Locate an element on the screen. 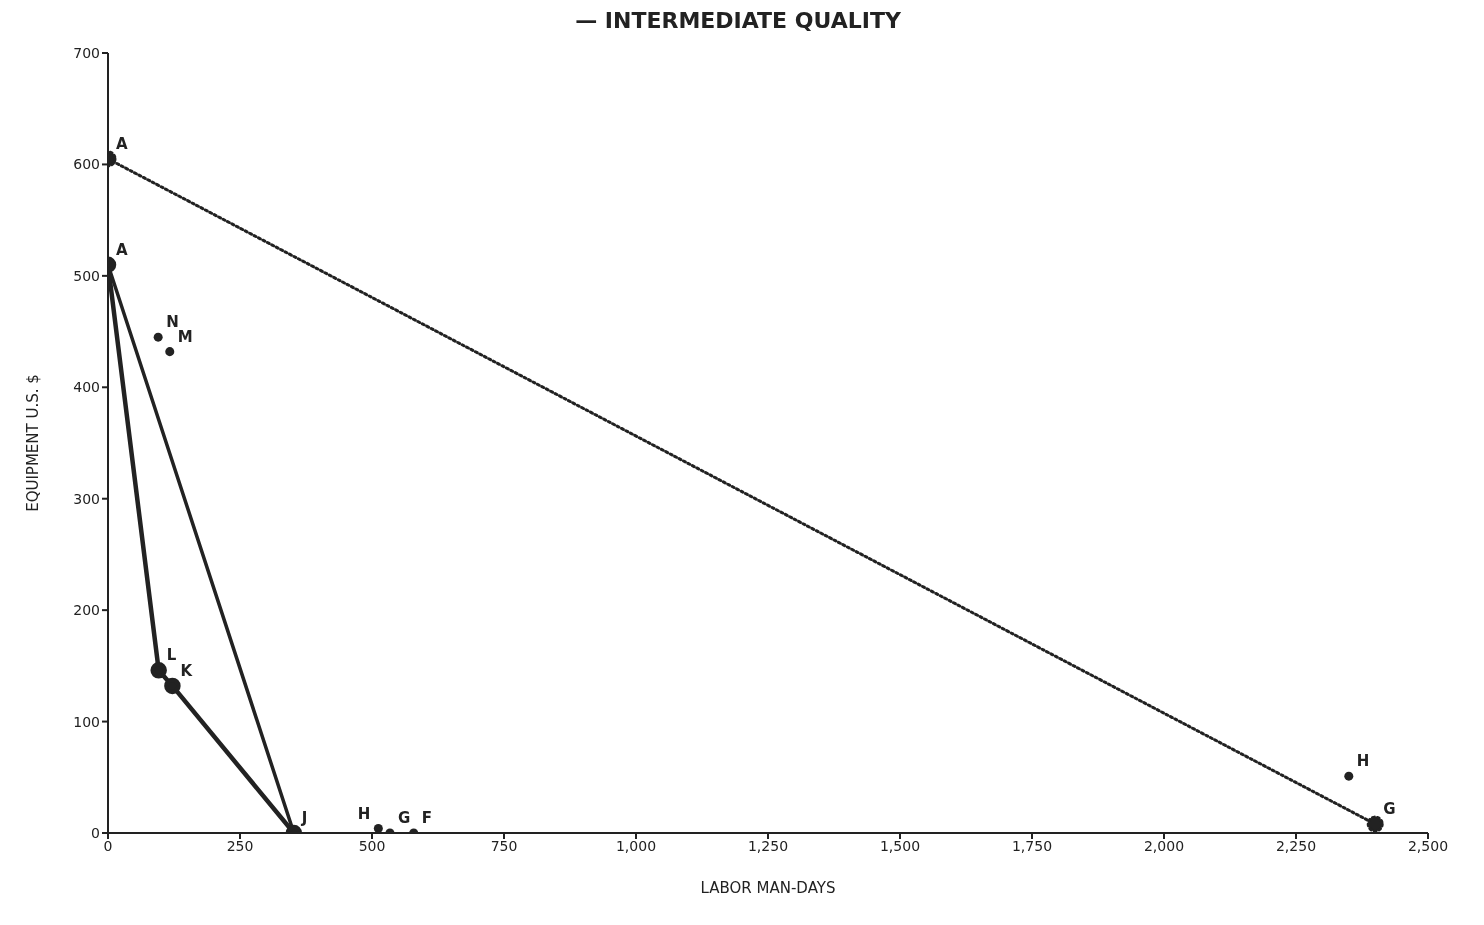 Image resolution: width=1484 pixels, height=925 pixels. x-tick-label: 750 is located at coordinates (504, 845).